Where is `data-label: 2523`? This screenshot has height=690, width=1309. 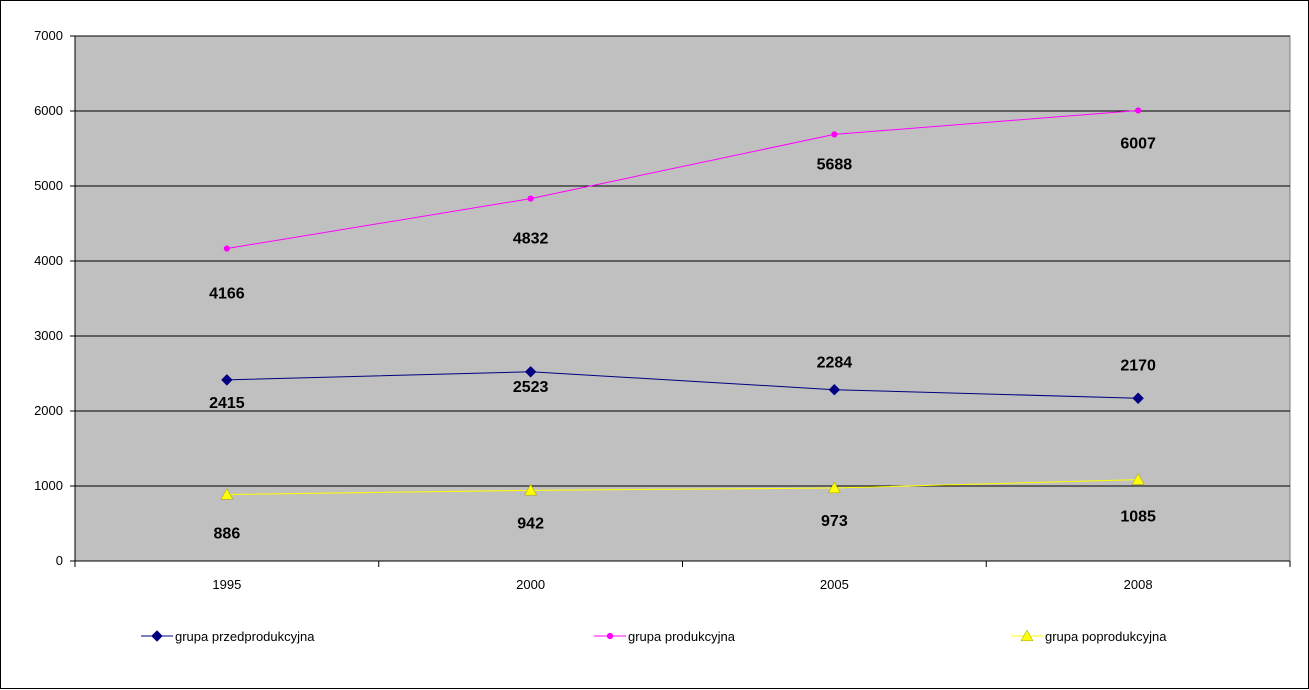 data-label: 2523 is located at coordinates (531, 387).